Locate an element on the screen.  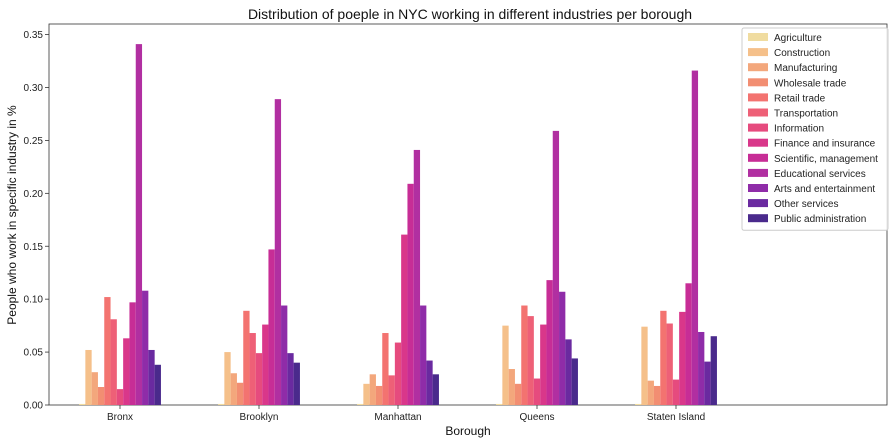
y-tick-label: 0.20 is located at coordinates (34, 194).